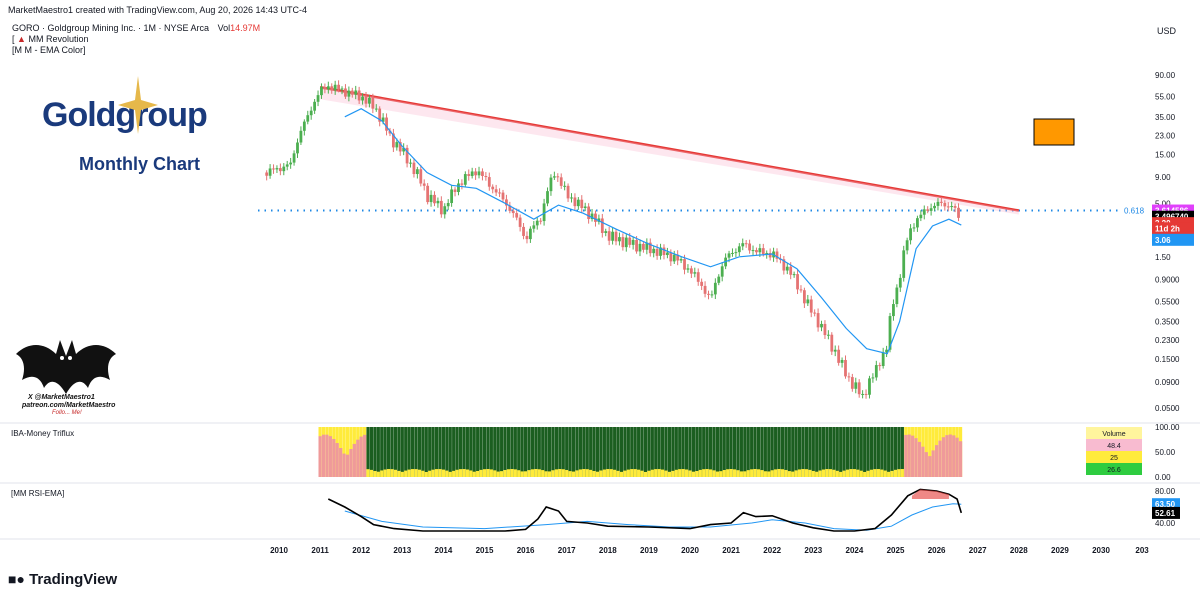 Image resolution: width=1200 pixels, height=600 pixels. Describe the element at coordinates (361, 550) in the screenshot. I see `time-tick-label: 2012` at that location.